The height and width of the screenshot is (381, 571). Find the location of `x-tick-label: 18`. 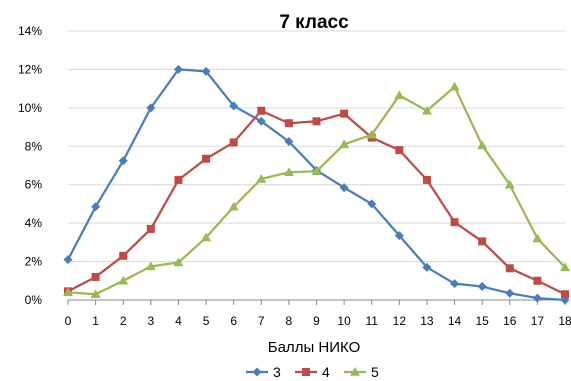

x-tick-label: 18 is located at coordinates (564, 321).